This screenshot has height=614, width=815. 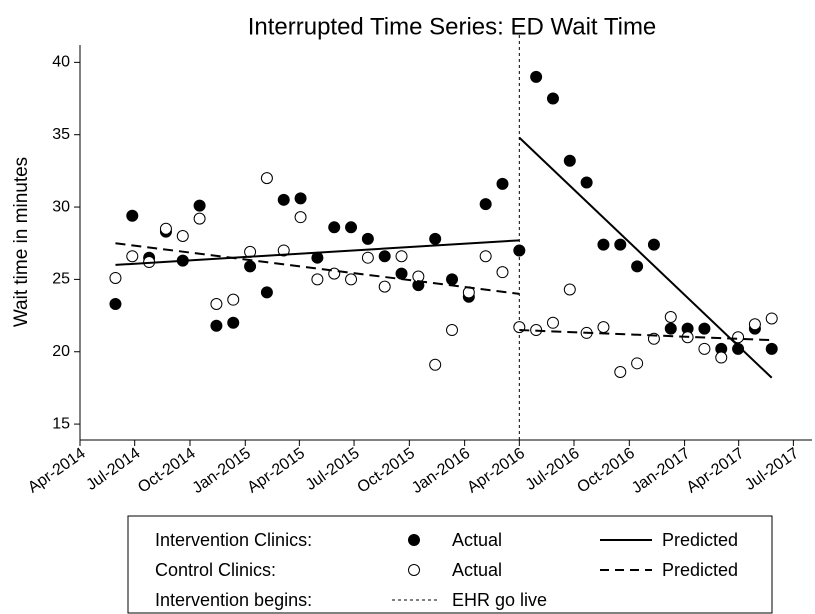 What do you see at coordinates (233, 540) in the screenshot?
I see `legend-group: Intervention Clinics:` at bounding box center [233, 540].